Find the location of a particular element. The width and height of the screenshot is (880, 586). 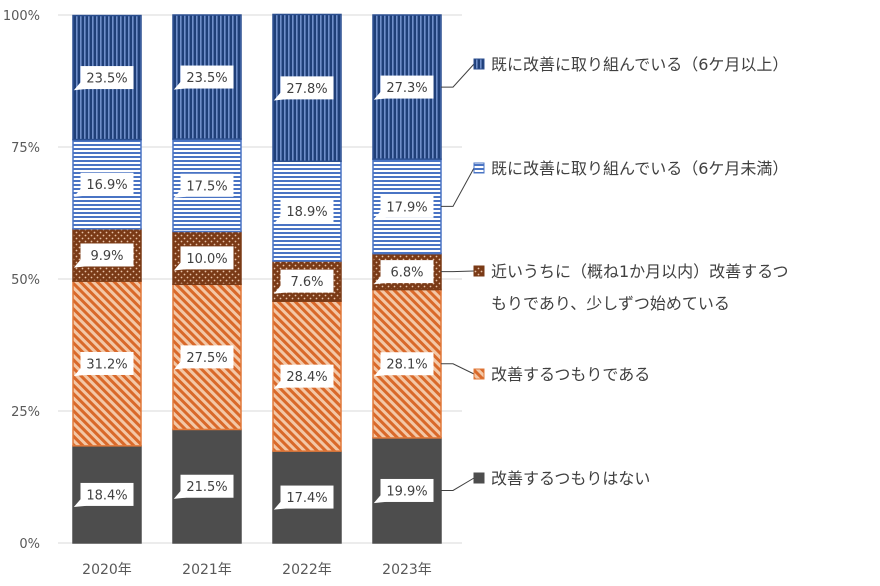

data-label-text: 27.5% is located at coordinates (206, 358).